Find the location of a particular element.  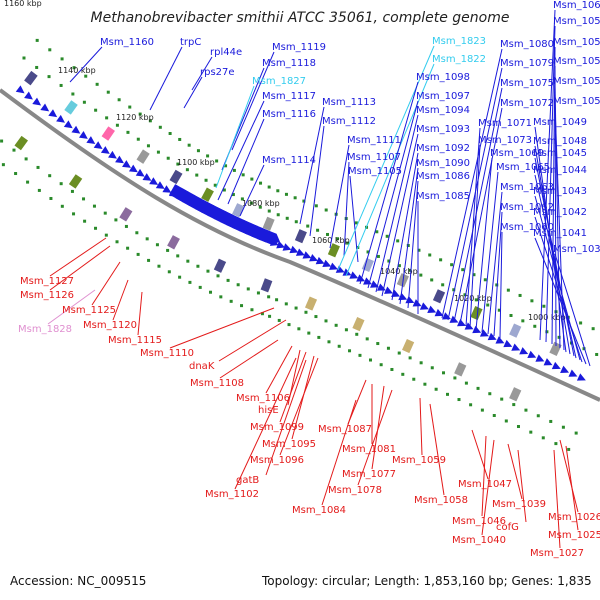

accession-text: Accession: NC_009515 is located at coordinates (78, 581).